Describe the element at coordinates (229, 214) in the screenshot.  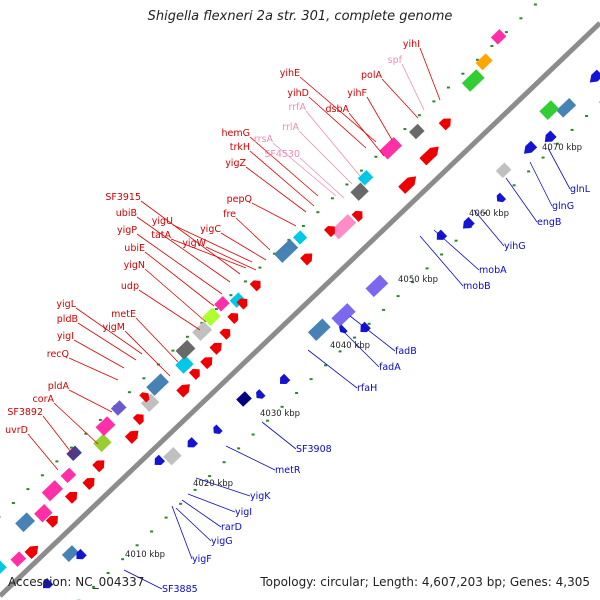
I see `gene-label-fre: fre` at that location.